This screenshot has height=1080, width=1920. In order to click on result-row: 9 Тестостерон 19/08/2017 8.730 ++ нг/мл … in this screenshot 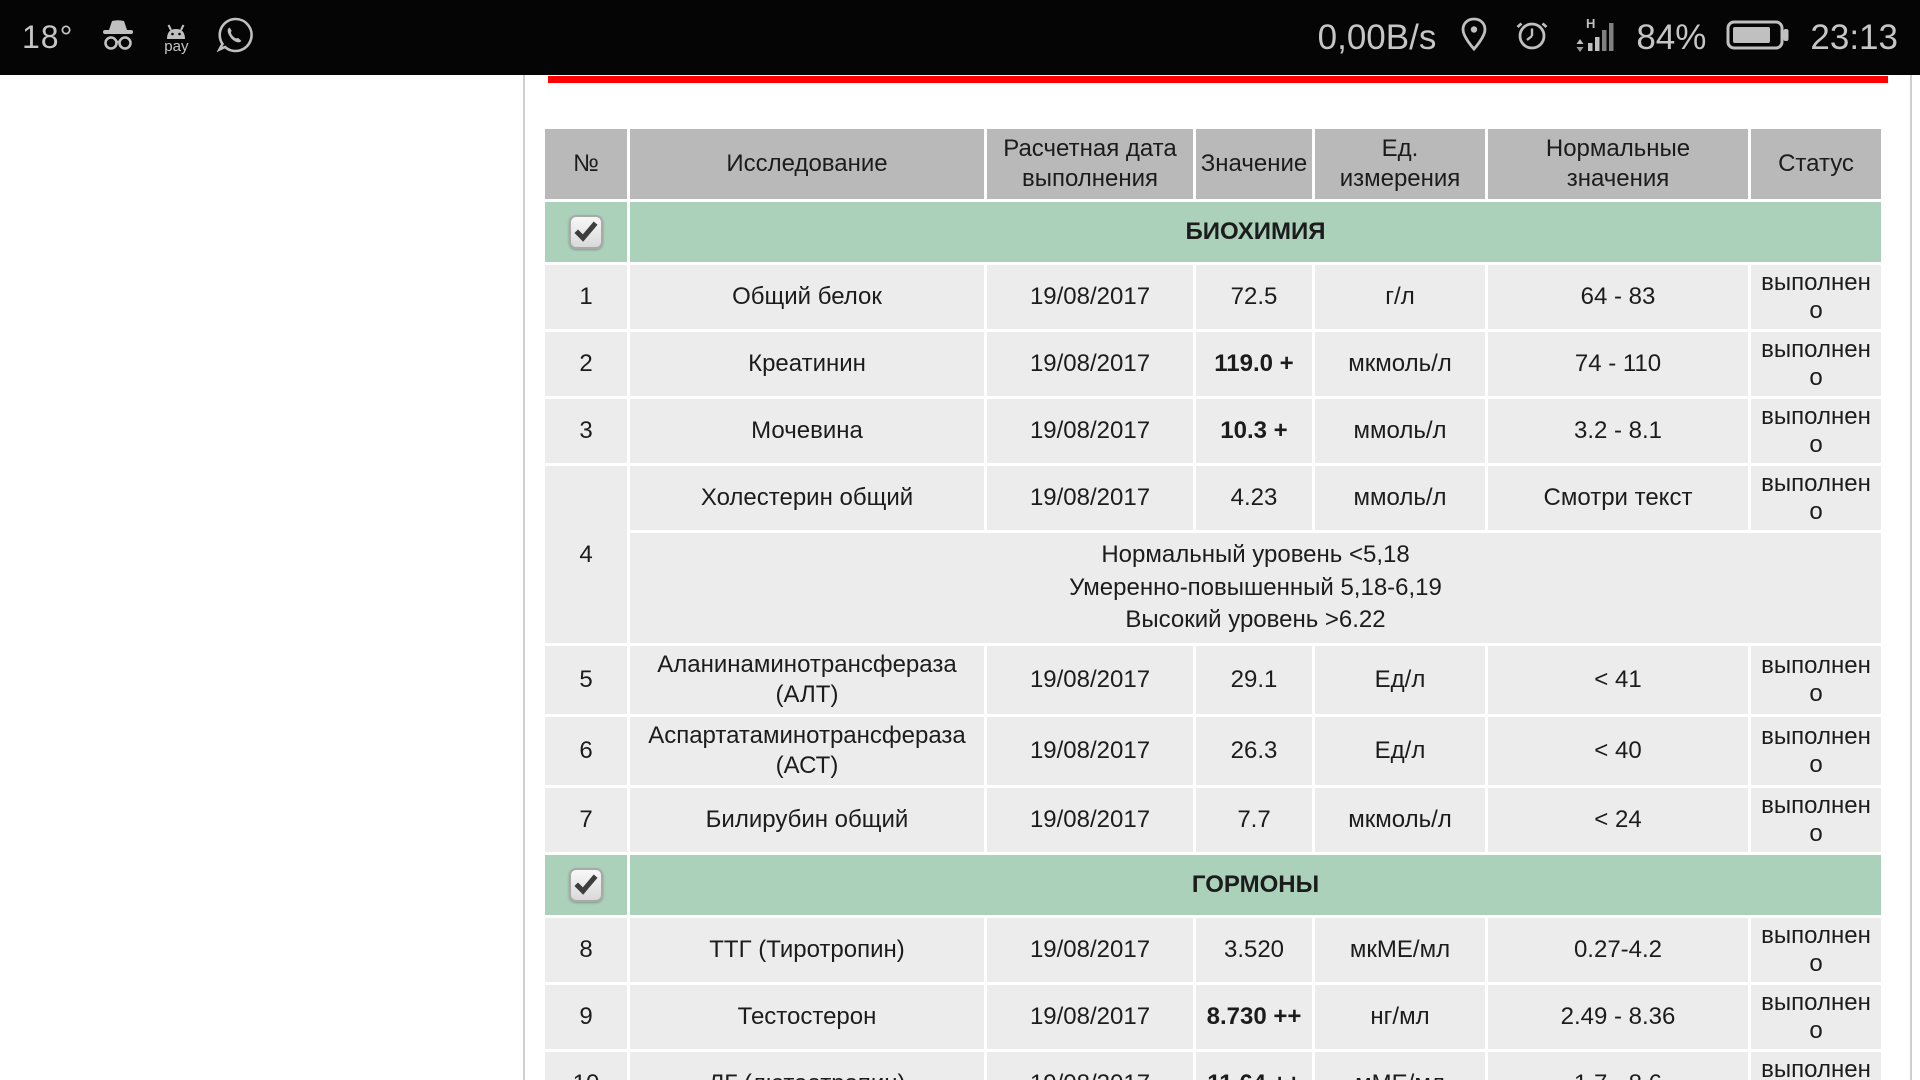, I will do `click(1213, 1017)`.